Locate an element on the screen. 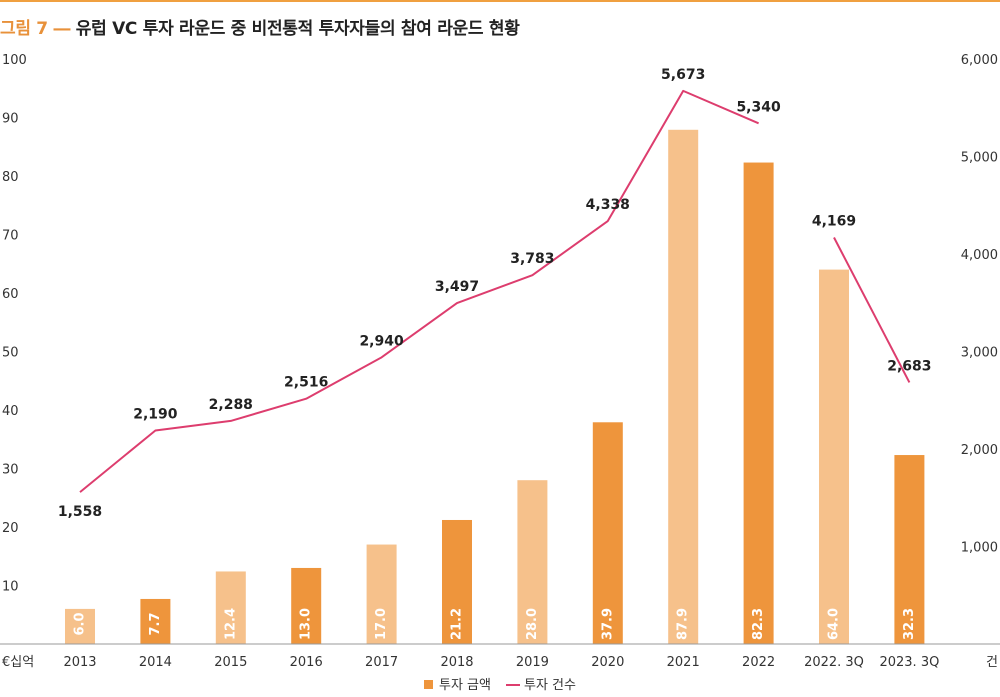 This screenshot has width=1000, height=697. left-axis-unit: €십억 is located at coordinates (18, 662).